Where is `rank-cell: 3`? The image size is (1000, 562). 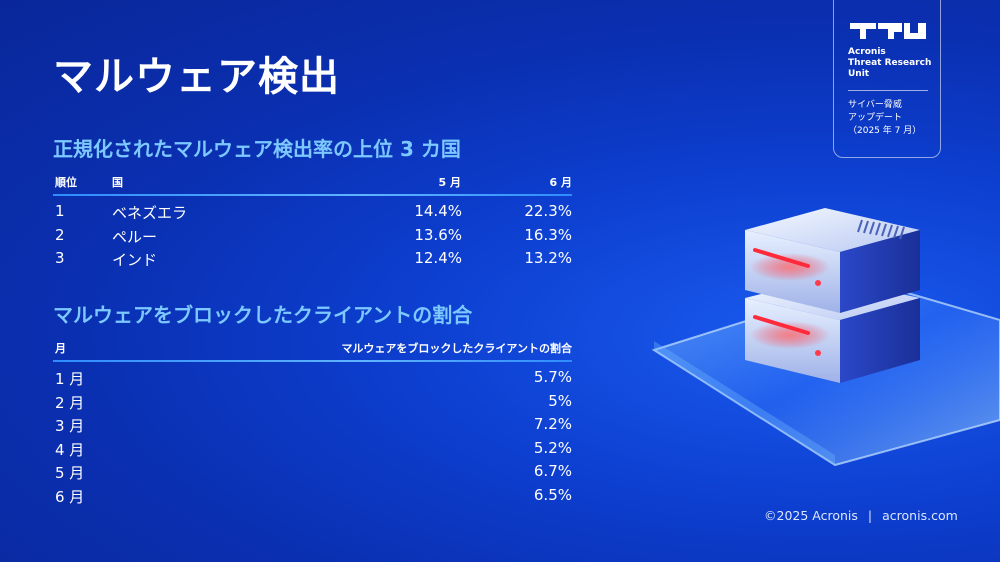 rank-cell: 3 is located at coordinates (60, 258).